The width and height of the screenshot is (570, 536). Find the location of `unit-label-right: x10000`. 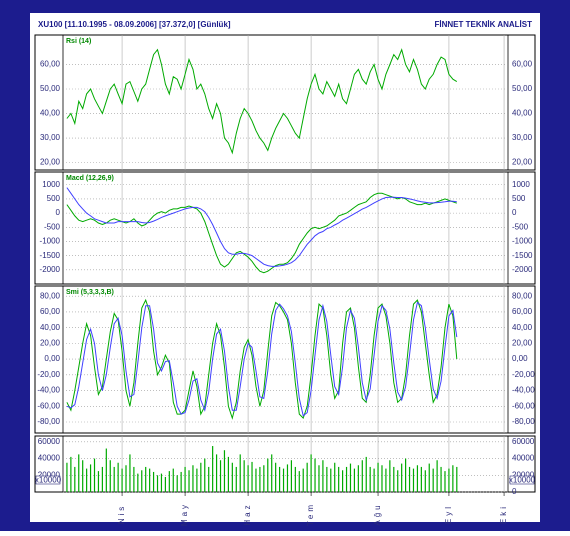

unit-label-right: x10000 is located at coordinates (522, 480).